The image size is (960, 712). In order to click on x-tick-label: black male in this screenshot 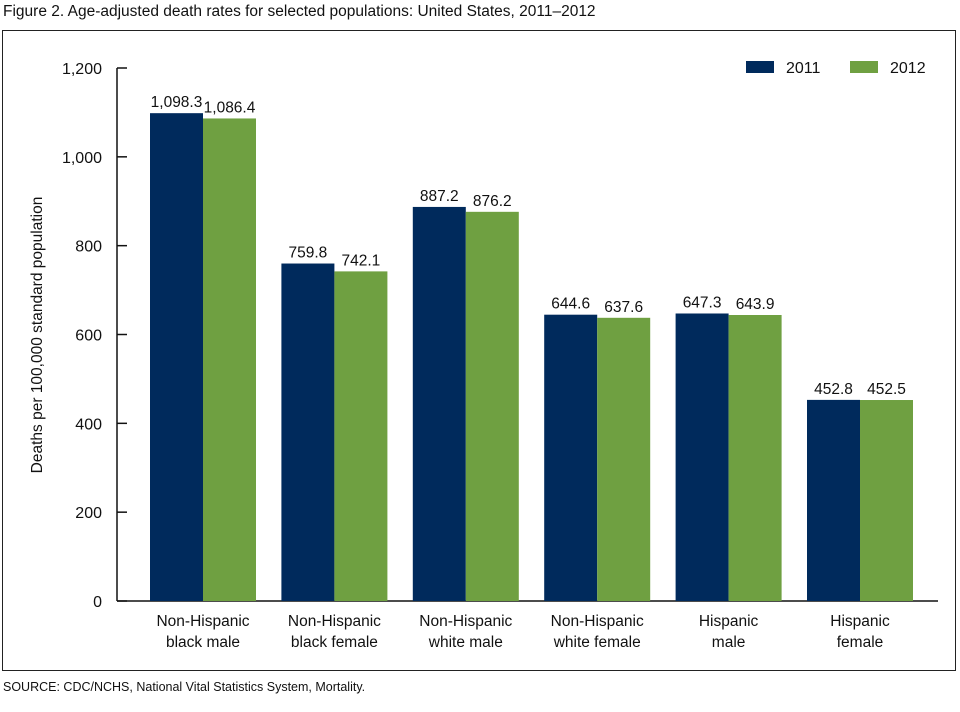, I will do `click(203, 642)`.